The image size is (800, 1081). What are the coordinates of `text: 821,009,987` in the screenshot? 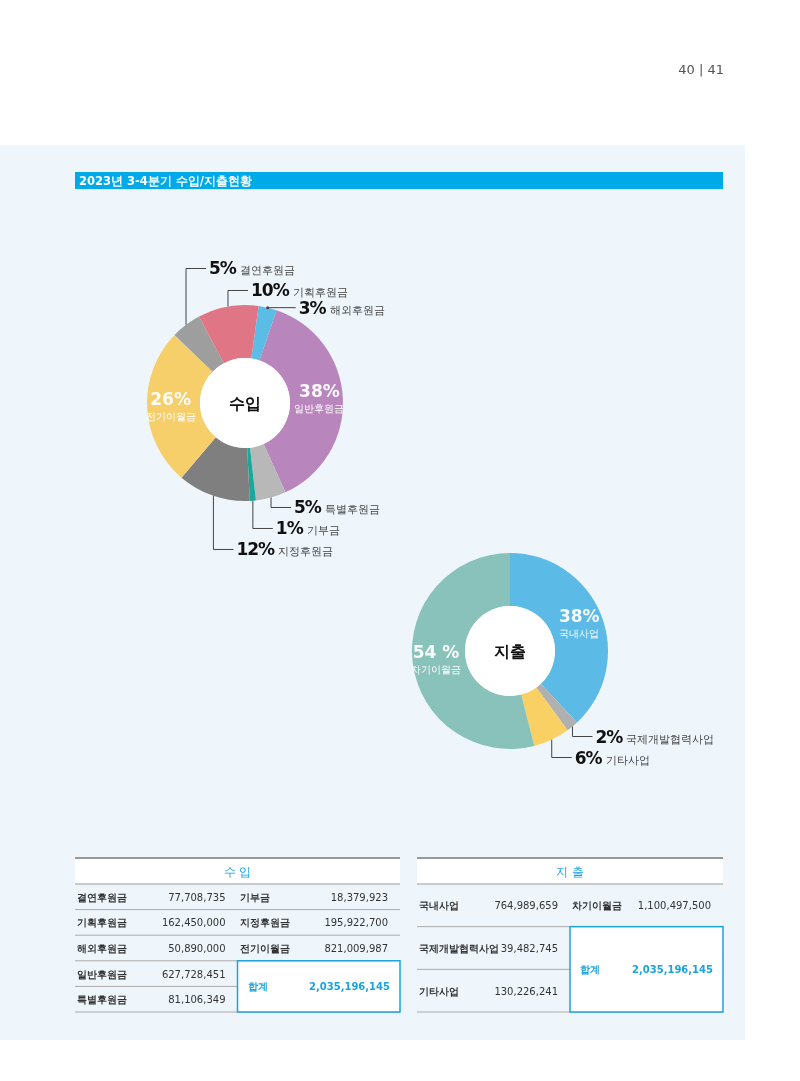 It's located at (356, 948).